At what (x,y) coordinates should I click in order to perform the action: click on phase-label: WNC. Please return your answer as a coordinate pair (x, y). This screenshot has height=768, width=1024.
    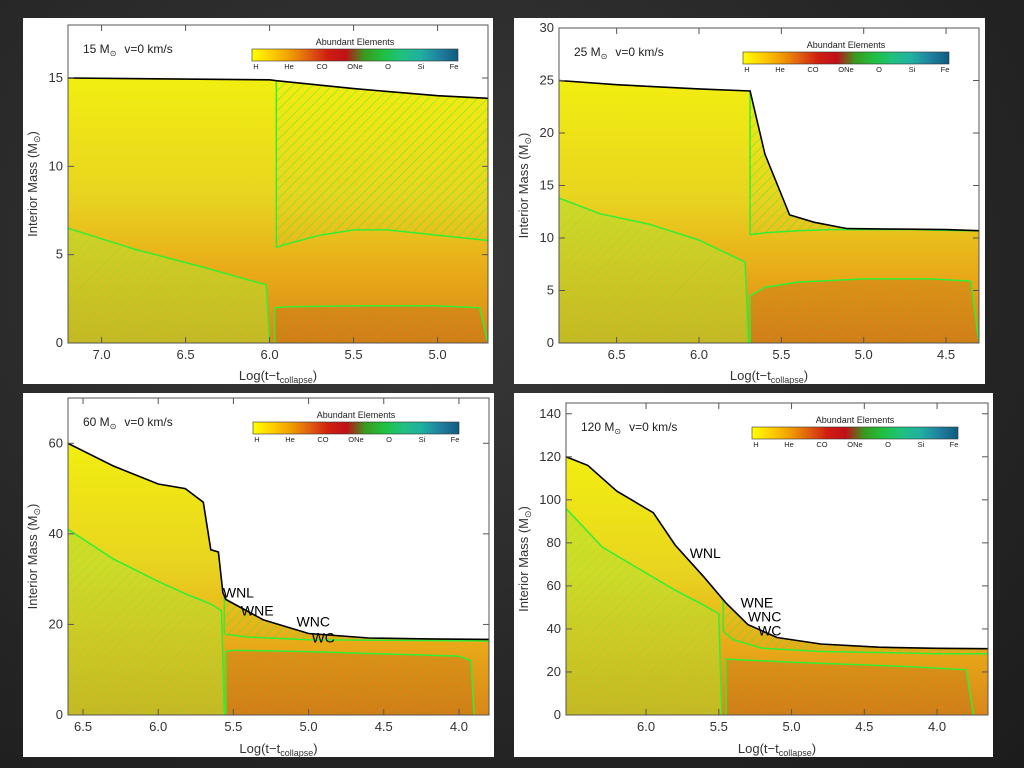
    Looking at the image, I should click on (313, 622).